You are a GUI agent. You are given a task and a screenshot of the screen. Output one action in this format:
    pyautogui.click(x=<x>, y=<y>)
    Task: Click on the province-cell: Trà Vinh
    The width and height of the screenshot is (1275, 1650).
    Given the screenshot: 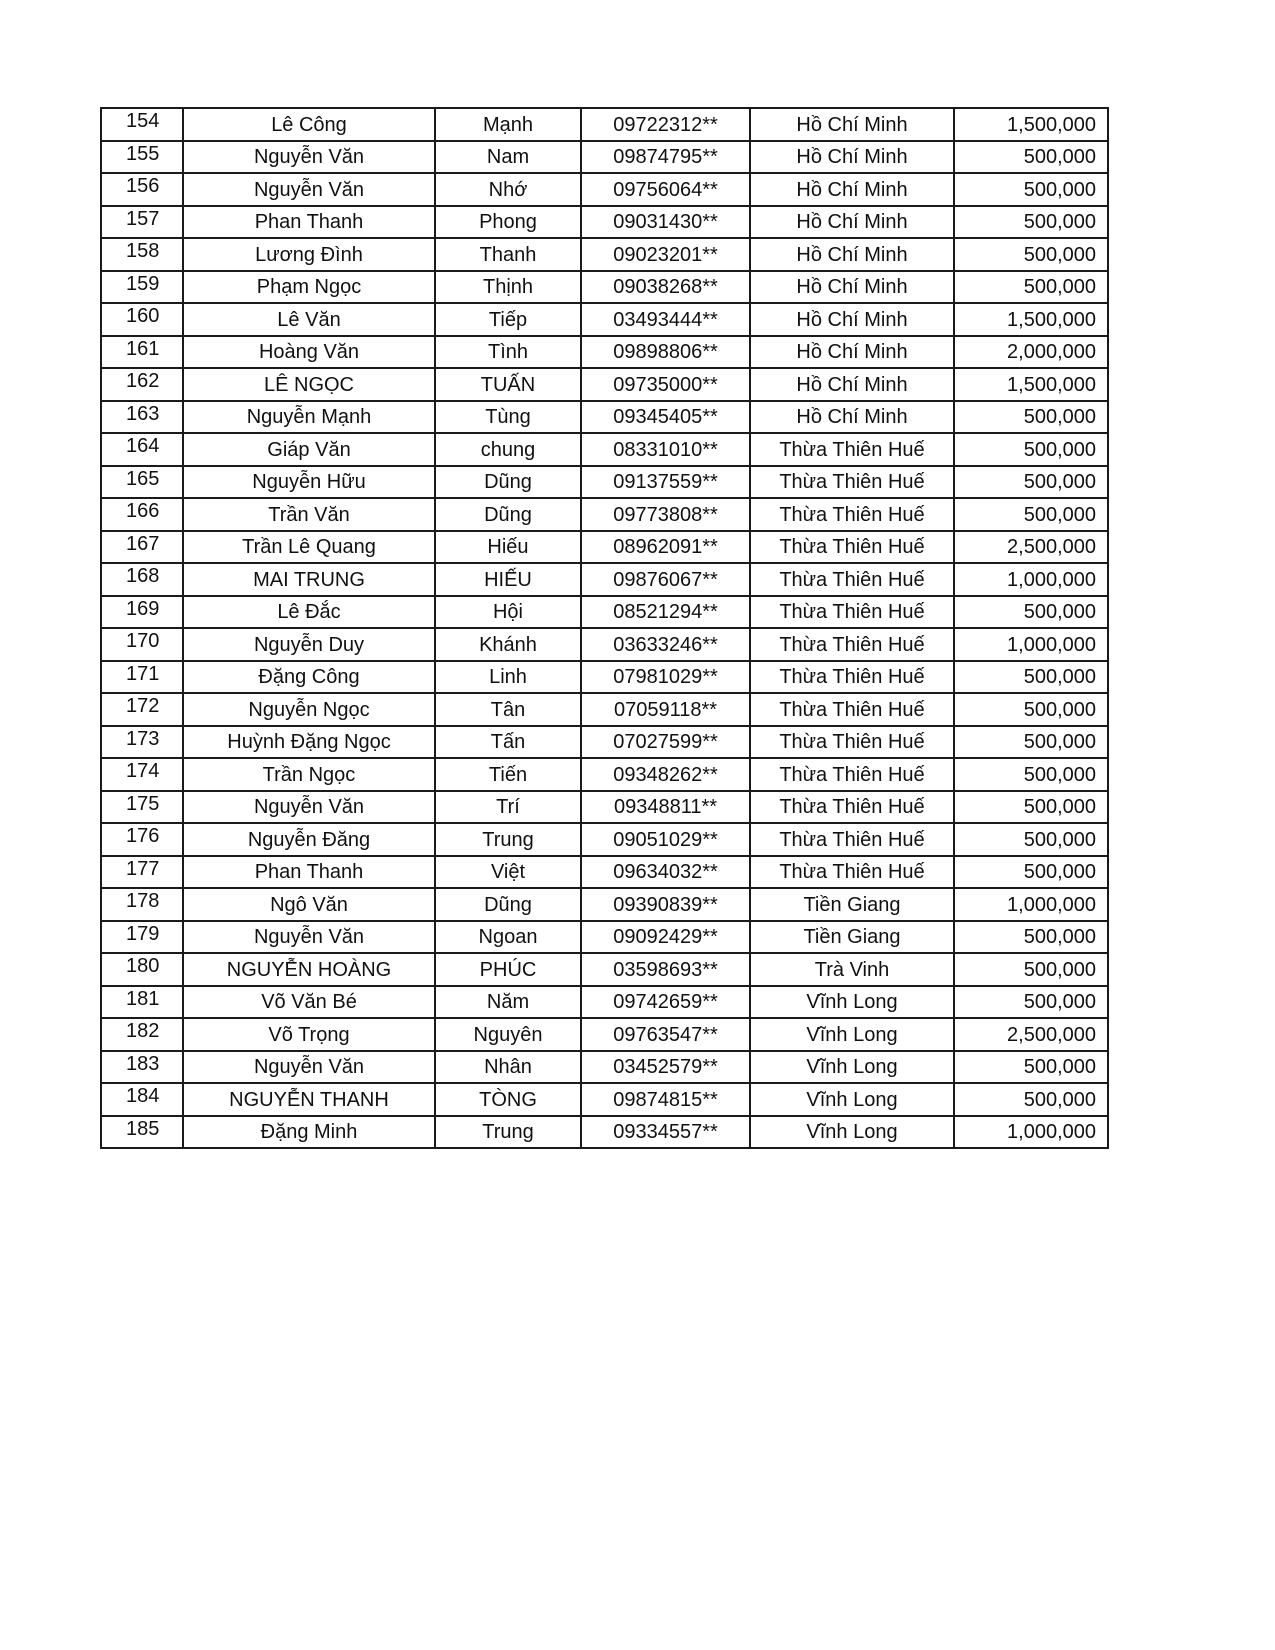 What is the action you would take?
    pyautogui.click(x=852, y=969)
    